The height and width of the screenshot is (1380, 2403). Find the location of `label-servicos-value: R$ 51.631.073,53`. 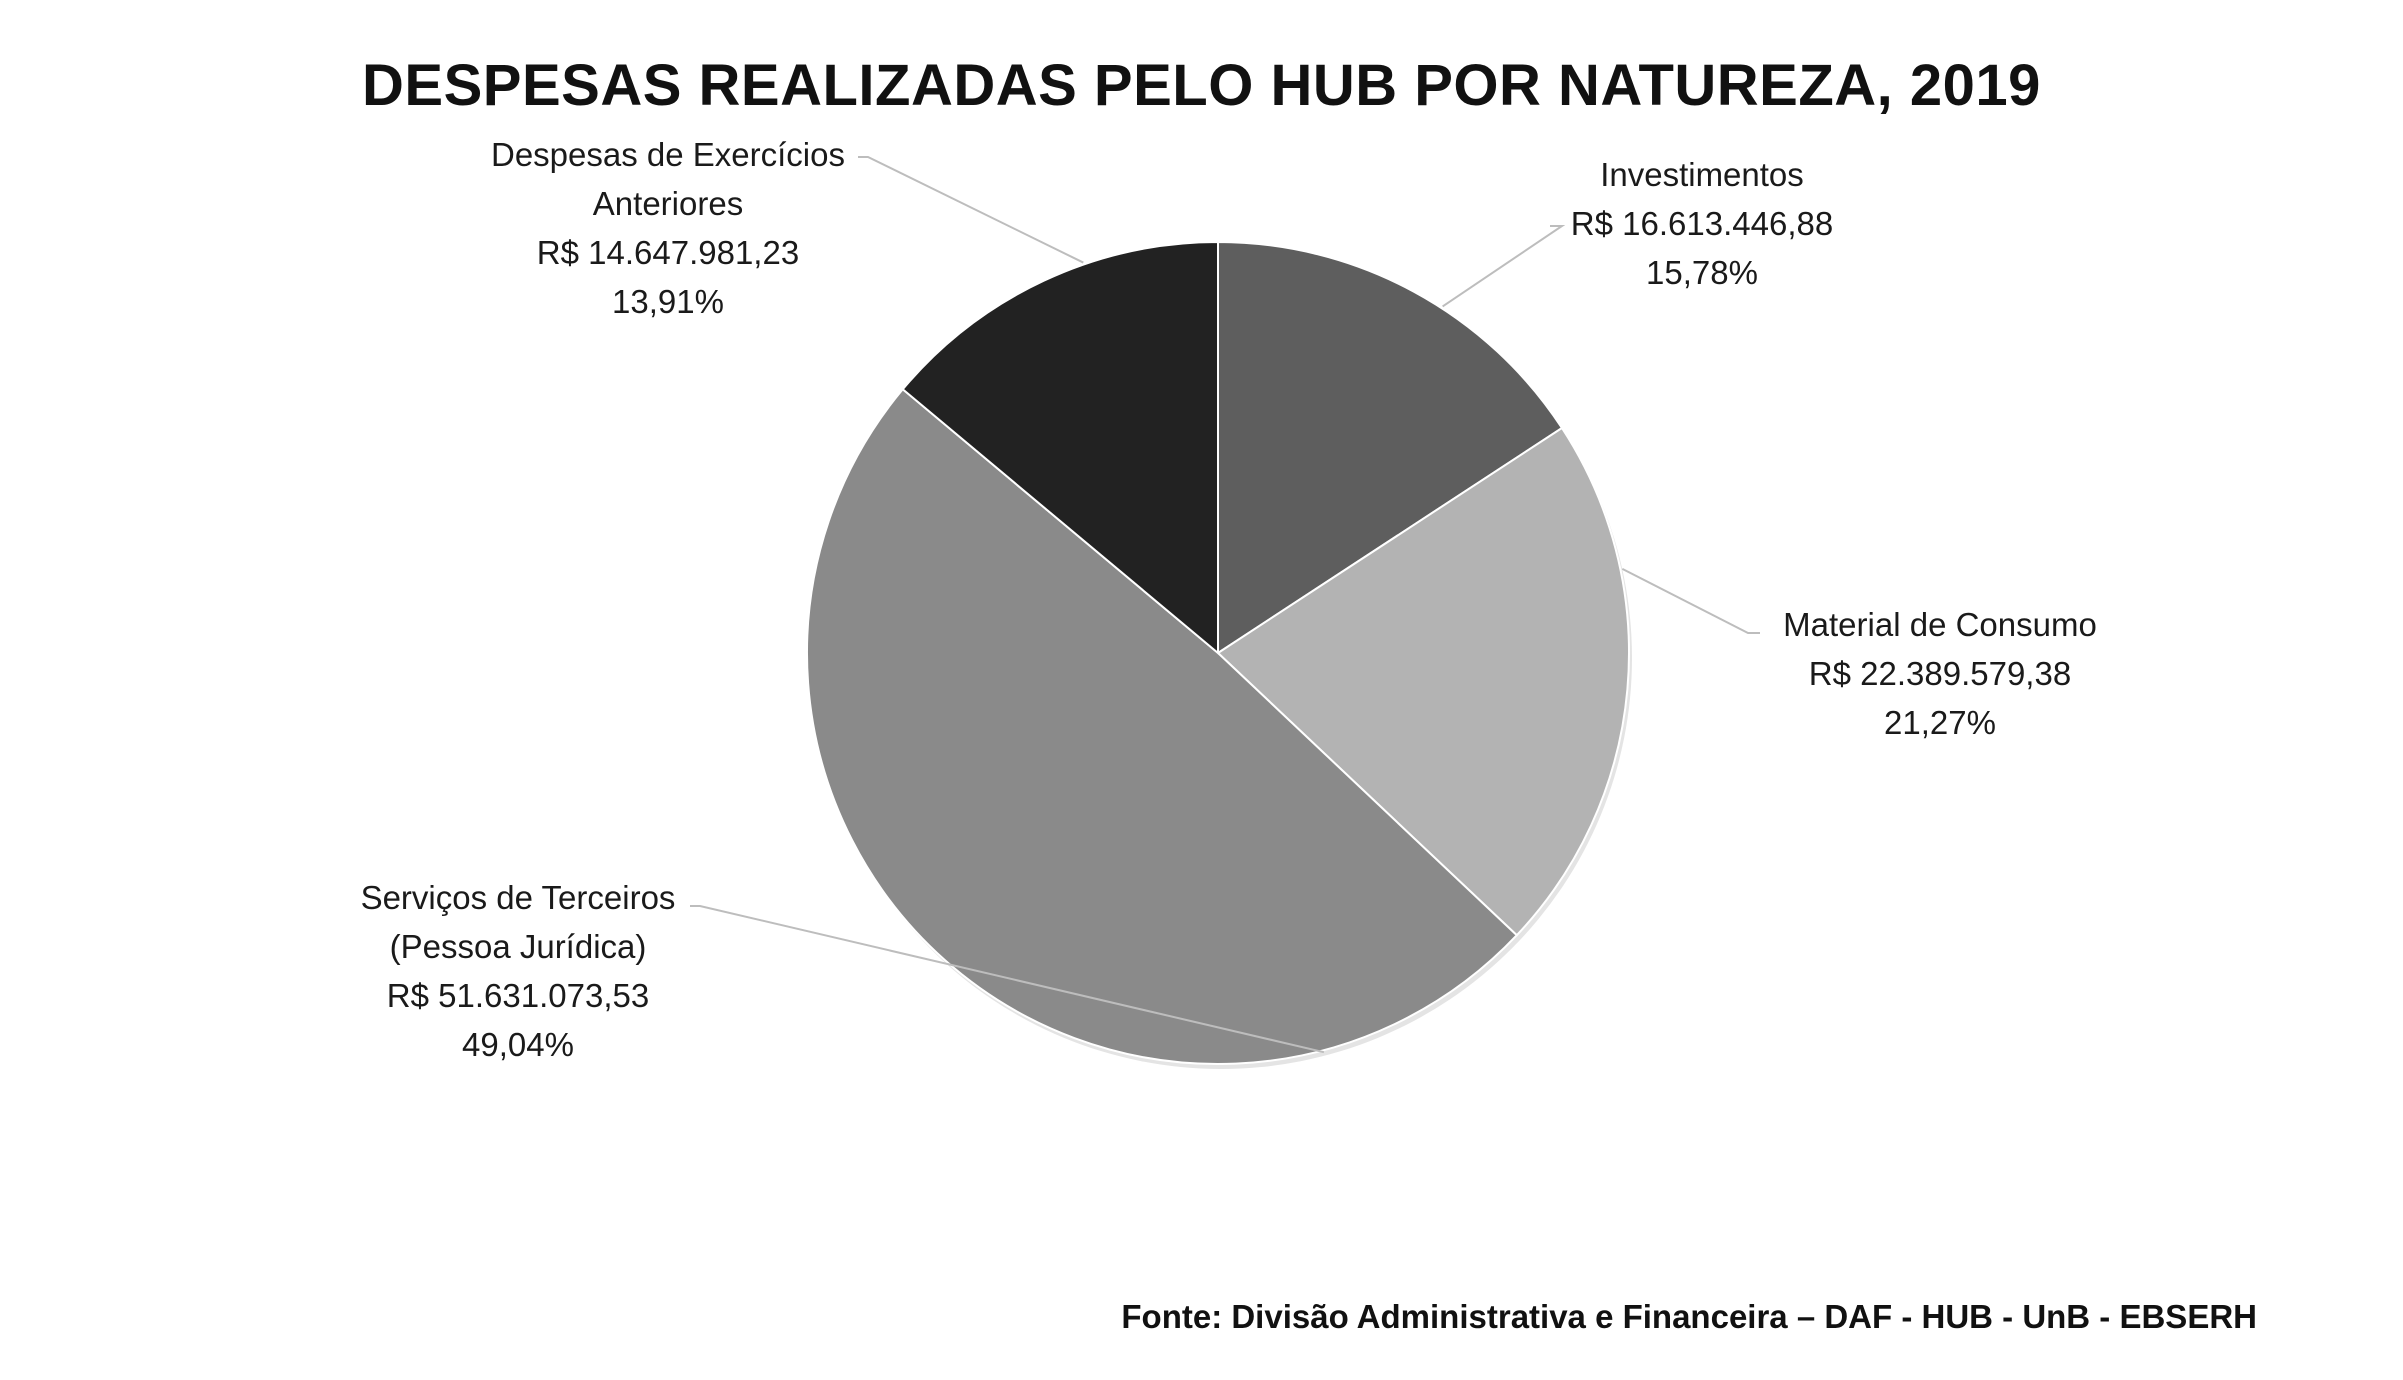

label-servicos-value: R$ 51.631.073,53 is located at coordinates (518, 995).